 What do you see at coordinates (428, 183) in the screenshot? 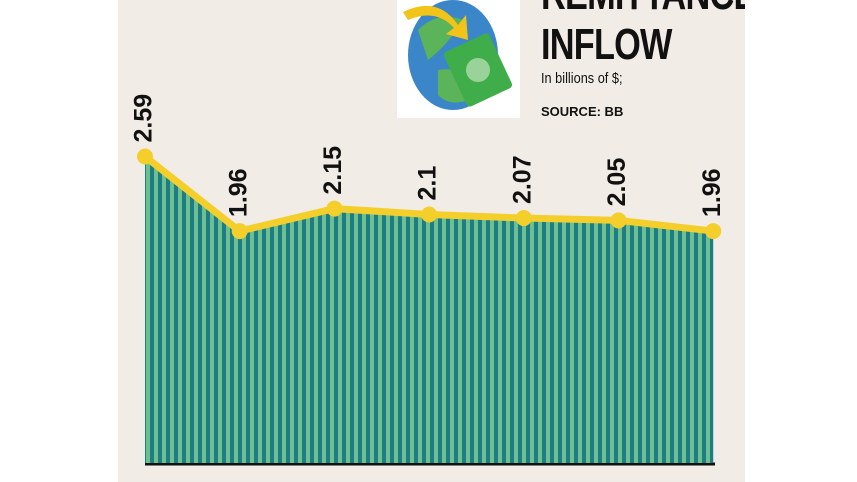
I see `value-label: 2.1` at bounding box center [428, 183].